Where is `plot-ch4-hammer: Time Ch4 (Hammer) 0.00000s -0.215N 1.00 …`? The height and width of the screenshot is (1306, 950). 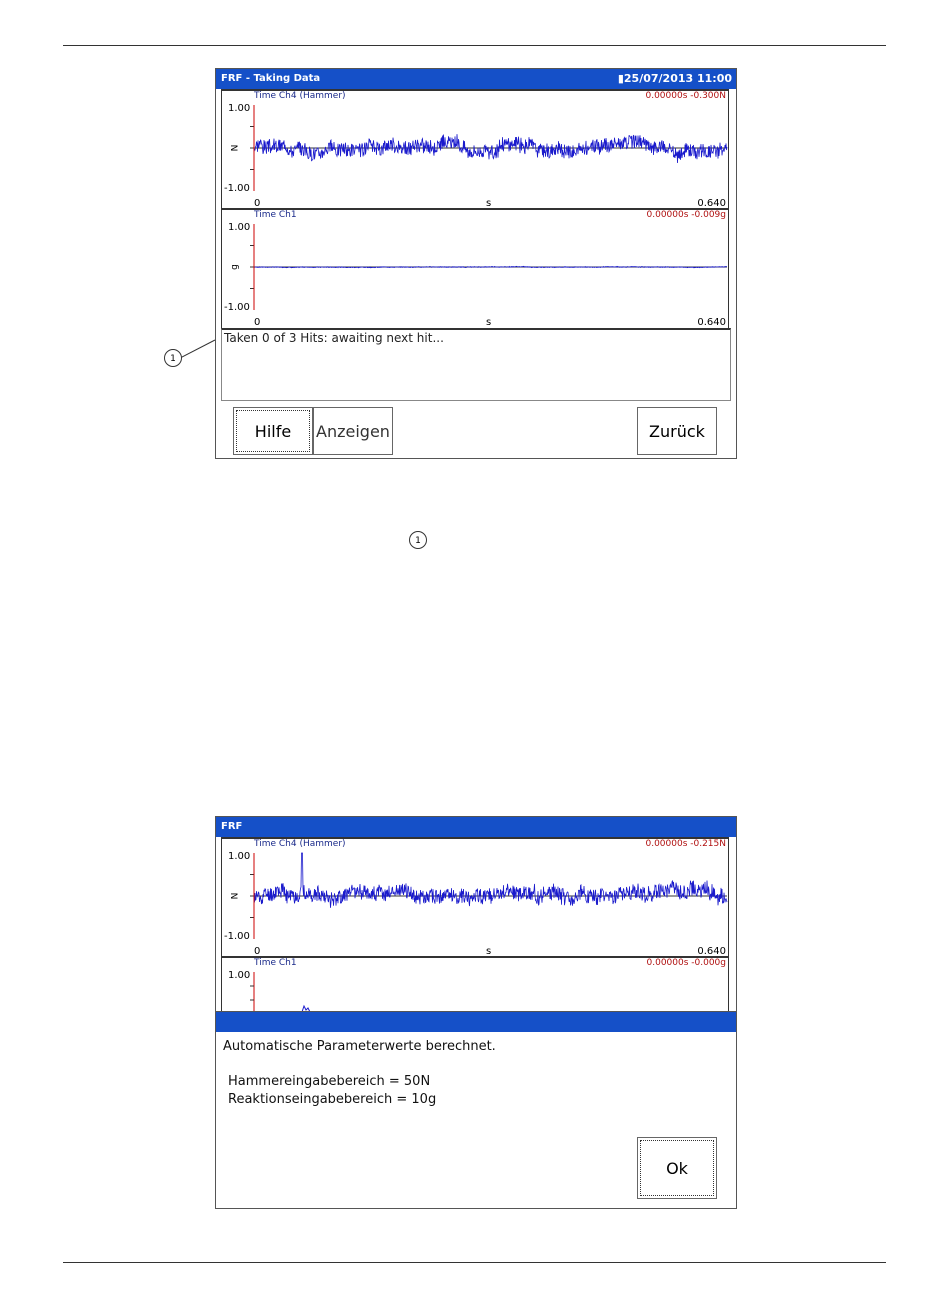 plot-ch4-hammer: Time Ch4 (Hammer) 0.00000s -0.215N 1.00 … is located at coordinates (475, 897).